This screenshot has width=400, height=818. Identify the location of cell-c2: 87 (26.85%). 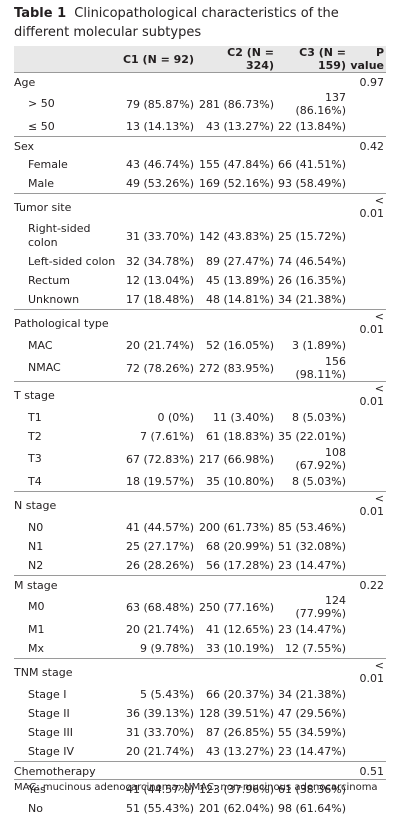
(236, 732).